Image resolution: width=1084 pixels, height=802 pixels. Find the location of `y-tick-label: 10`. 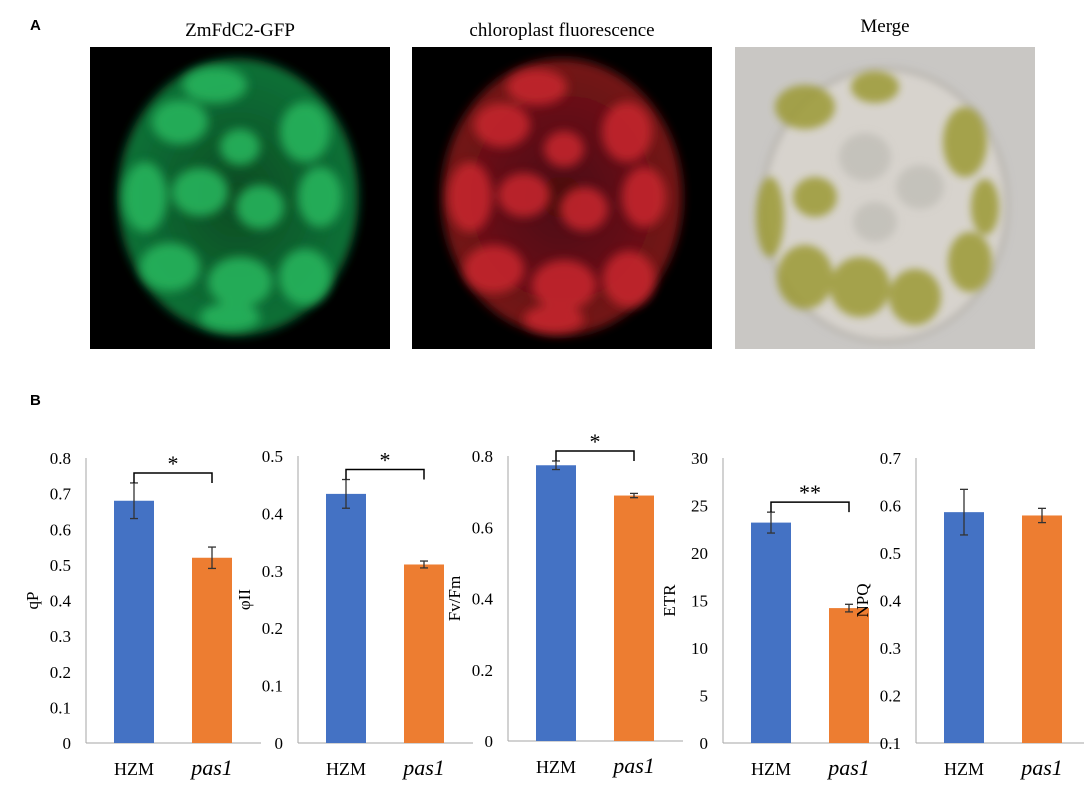

y-tick-label: 10 is located at coordinates (699, 648).